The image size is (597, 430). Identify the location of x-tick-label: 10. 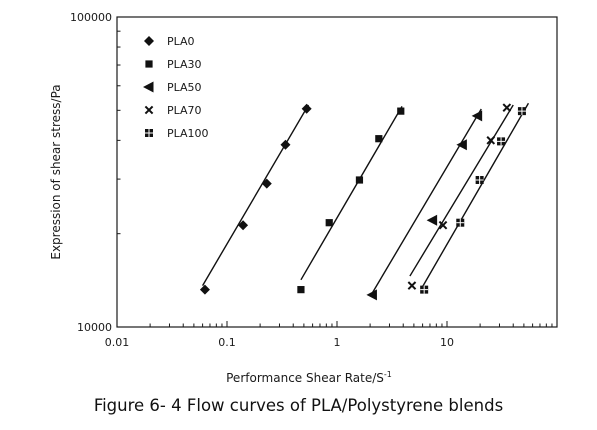
(447, 342).